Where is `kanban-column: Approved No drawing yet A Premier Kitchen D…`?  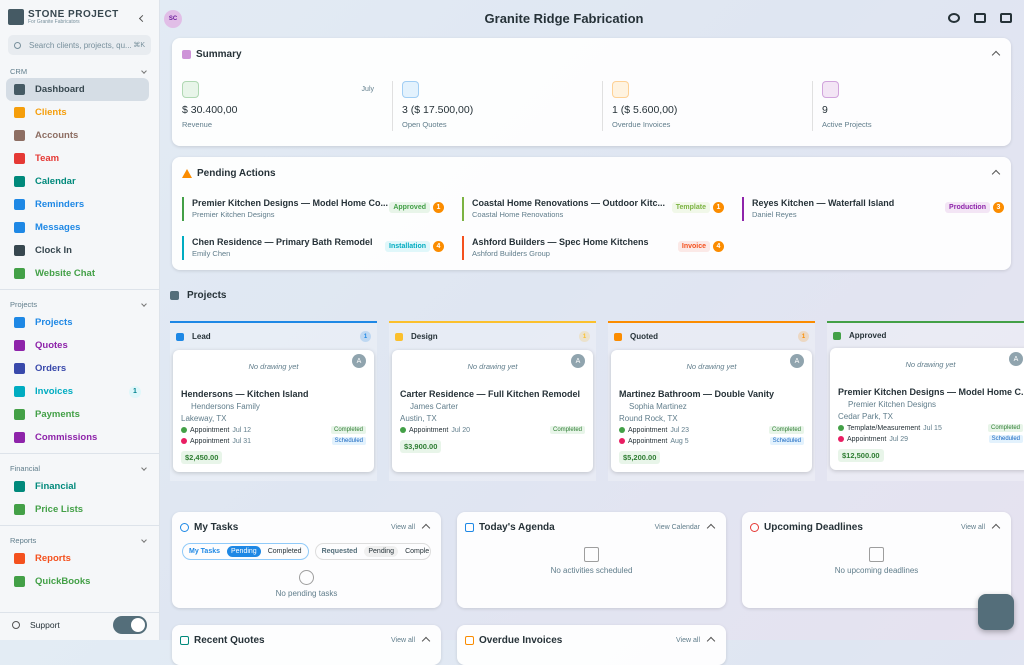
kanban-column: Approved No drawing yet A Premier Kitchen D… is located at coordinates (925, 401).